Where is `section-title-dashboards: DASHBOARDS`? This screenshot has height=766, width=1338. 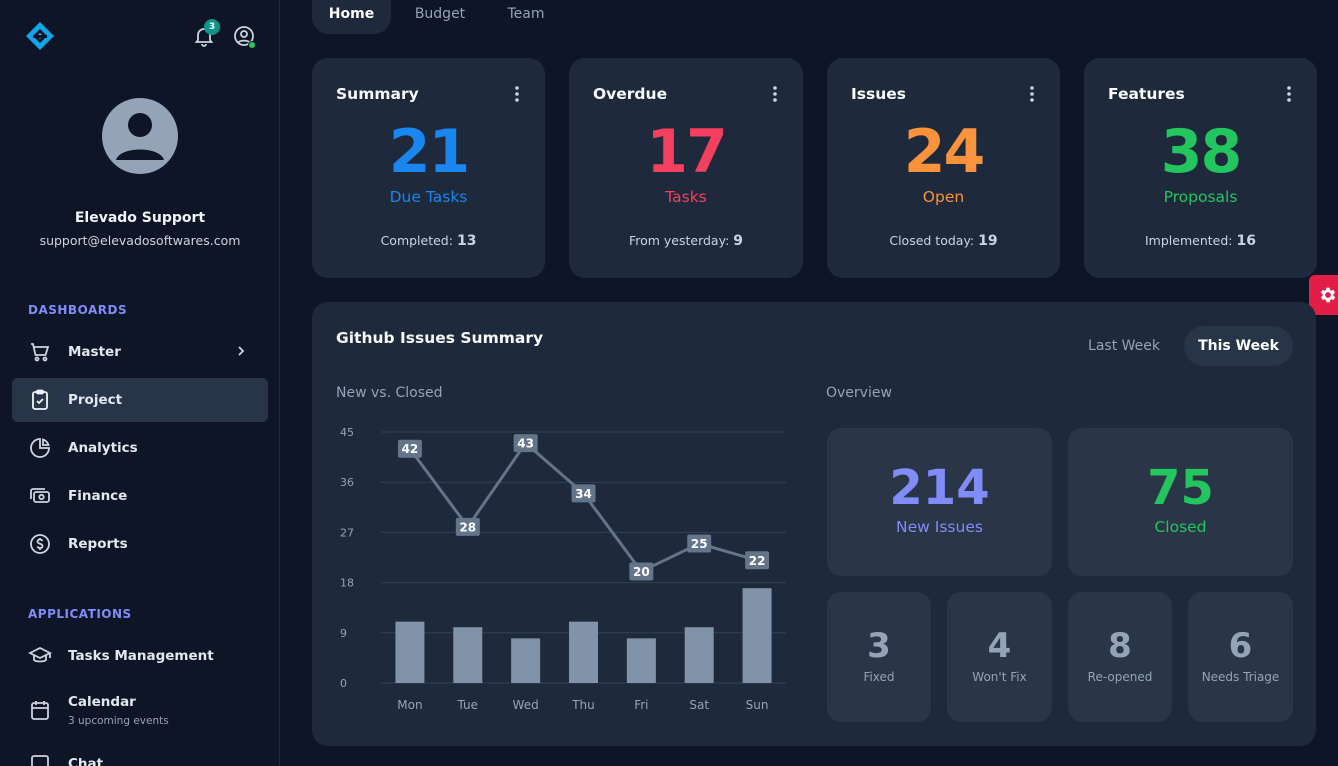
section-title-dashboards: DASHBOARDS is located at coordinates (78, 310).